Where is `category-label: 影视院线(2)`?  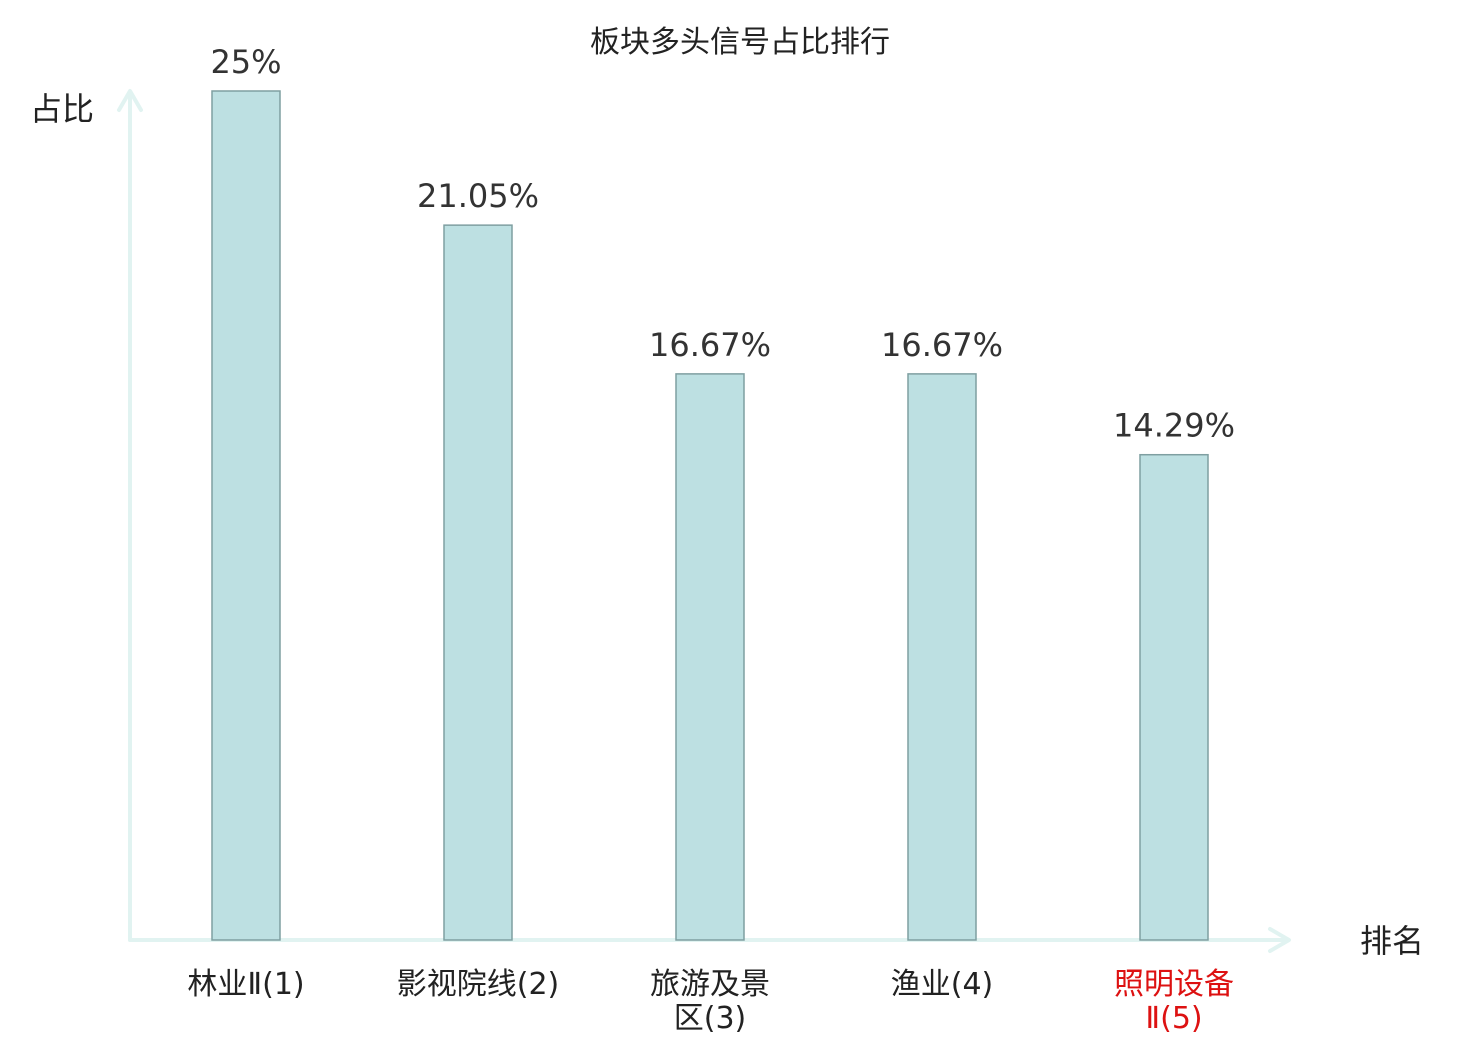
category-label: 影视院线(2) is located at coordinates (478, 984).